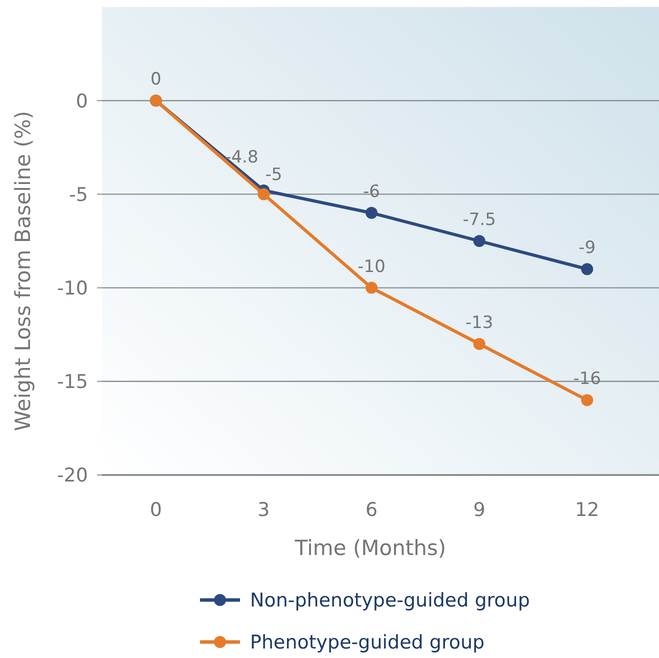 The width and height of the screenshot is (659, 658). What do you see at coordinates (371, 510) in the screenshot?
I see `x-tick-label: 6` at bounding box center [371, 510].